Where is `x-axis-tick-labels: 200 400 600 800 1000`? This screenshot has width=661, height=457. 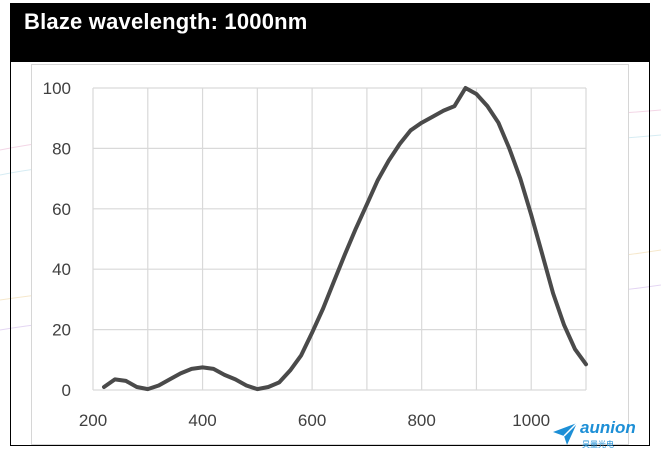 x-axis-tick-labels: 200 400 600 800 1000 is located at coordinates (314, 420).